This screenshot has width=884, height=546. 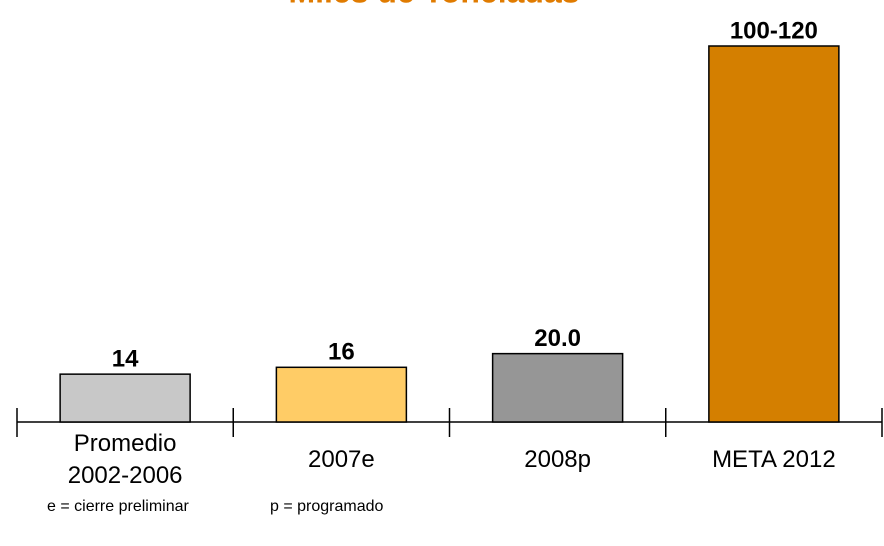 What do you see at coordinates (774, 30) in the screenshot?
I see `value-label: 100-120` at bounding box center [774, 30].